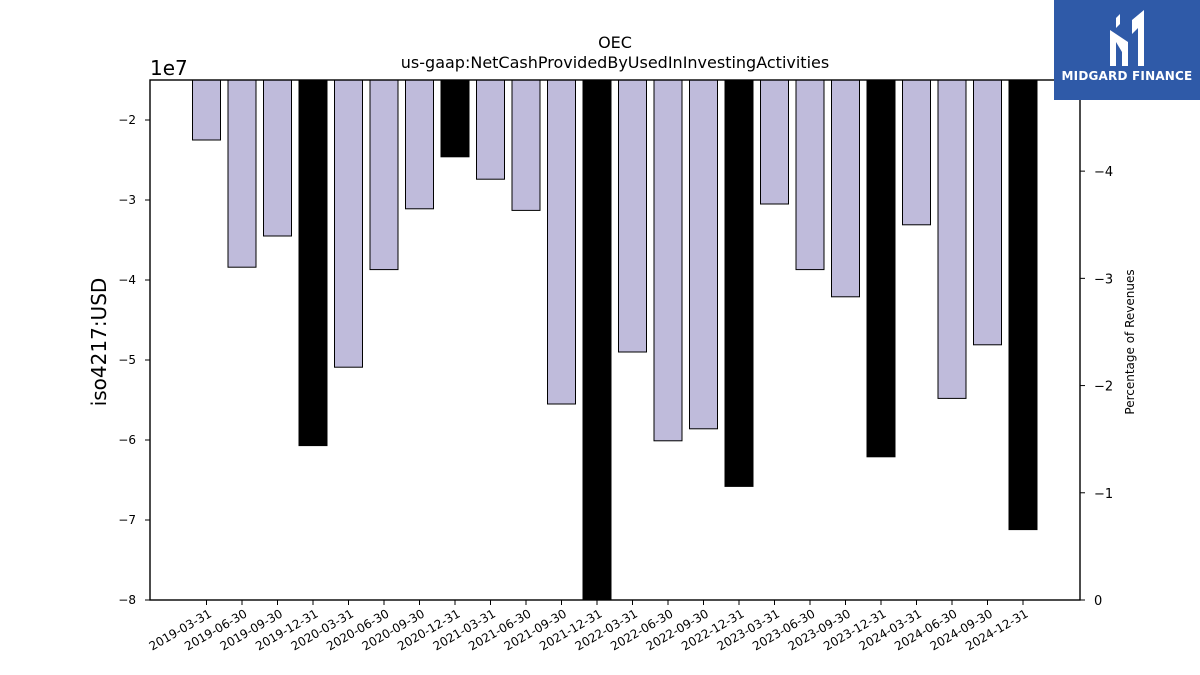 The image size is (1200, 675). What do you see at coordinates (1103, 172) in the screenshot?
I see `y2-tick-label: −4` at bounding box center [1103, 172].